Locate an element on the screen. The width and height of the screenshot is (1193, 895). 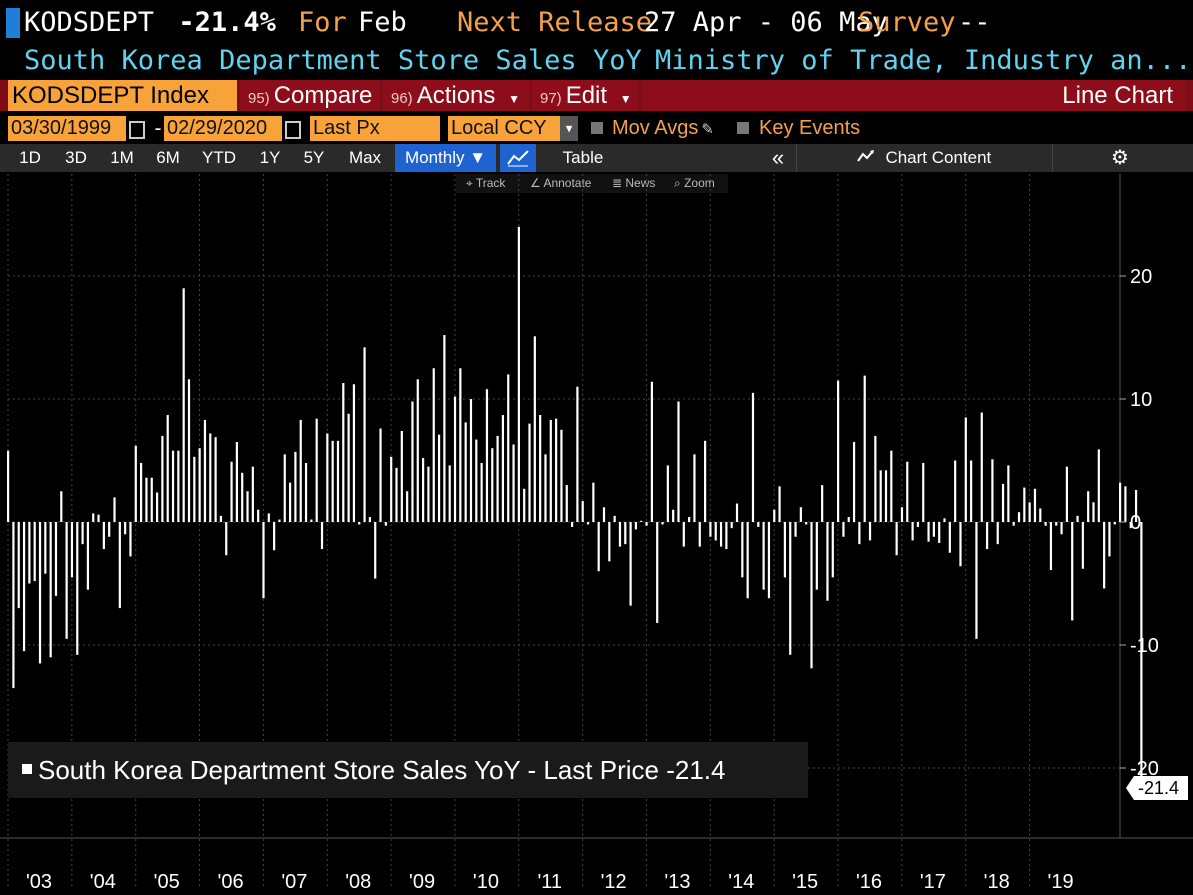
x-tick-label: '17 is located at coordinates (933, 882).